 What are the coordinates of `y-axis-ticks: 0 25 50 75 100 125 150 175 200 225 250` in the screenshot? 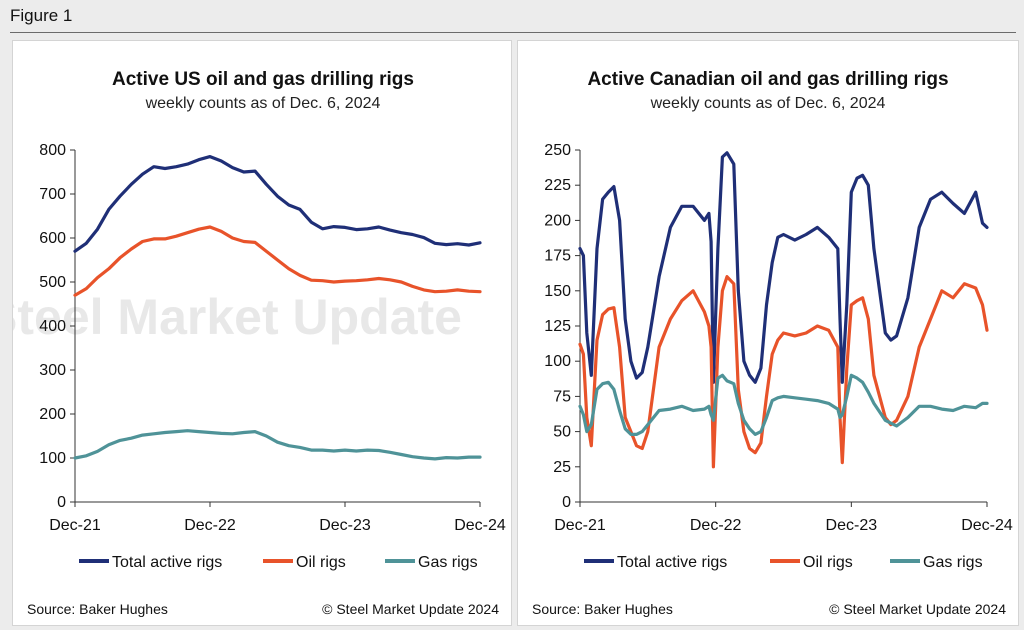 It's located at (562, 326).